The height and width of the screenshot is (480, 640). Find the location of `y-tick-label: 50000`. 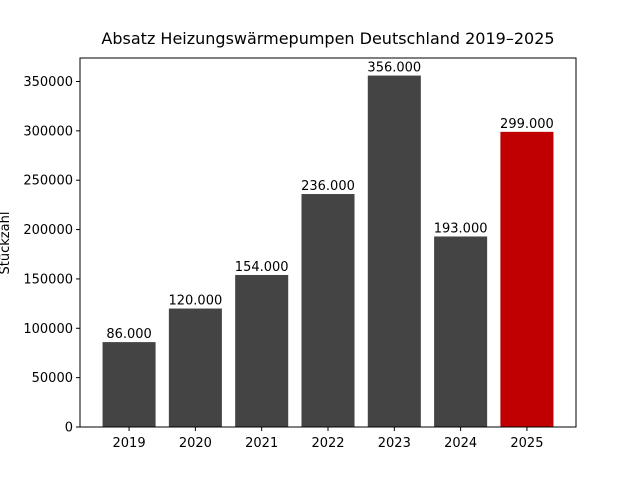

y-tick-label: 50000 is located at coordinates (52, 378).